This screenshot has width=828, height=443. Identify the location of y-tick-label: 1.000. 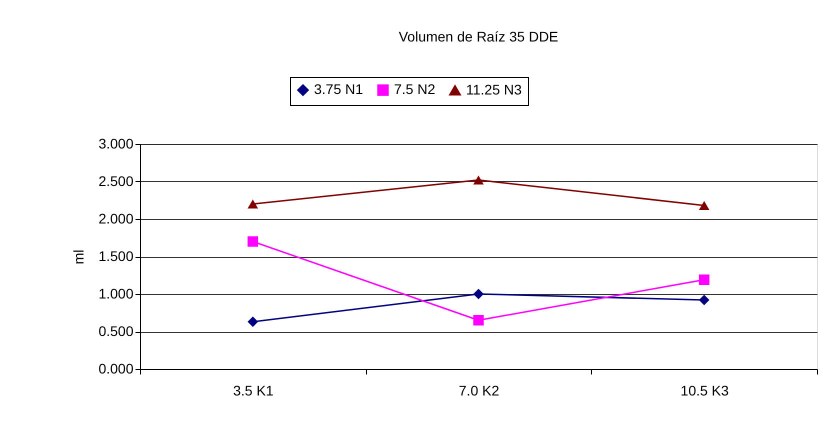
(116, 294).